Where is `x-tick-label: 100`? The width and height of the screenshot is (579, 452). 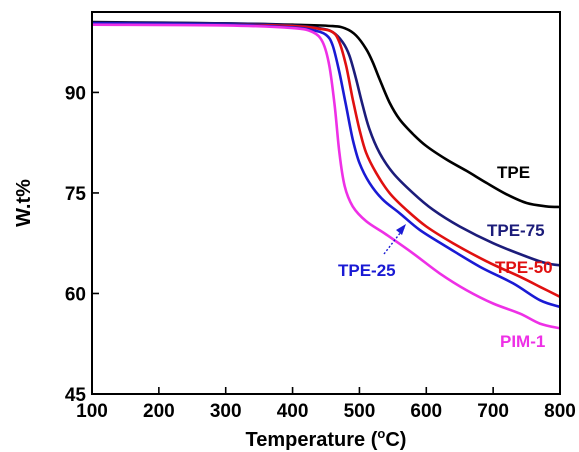
x-tick-label: 100 is located at coordinates (92, 411).